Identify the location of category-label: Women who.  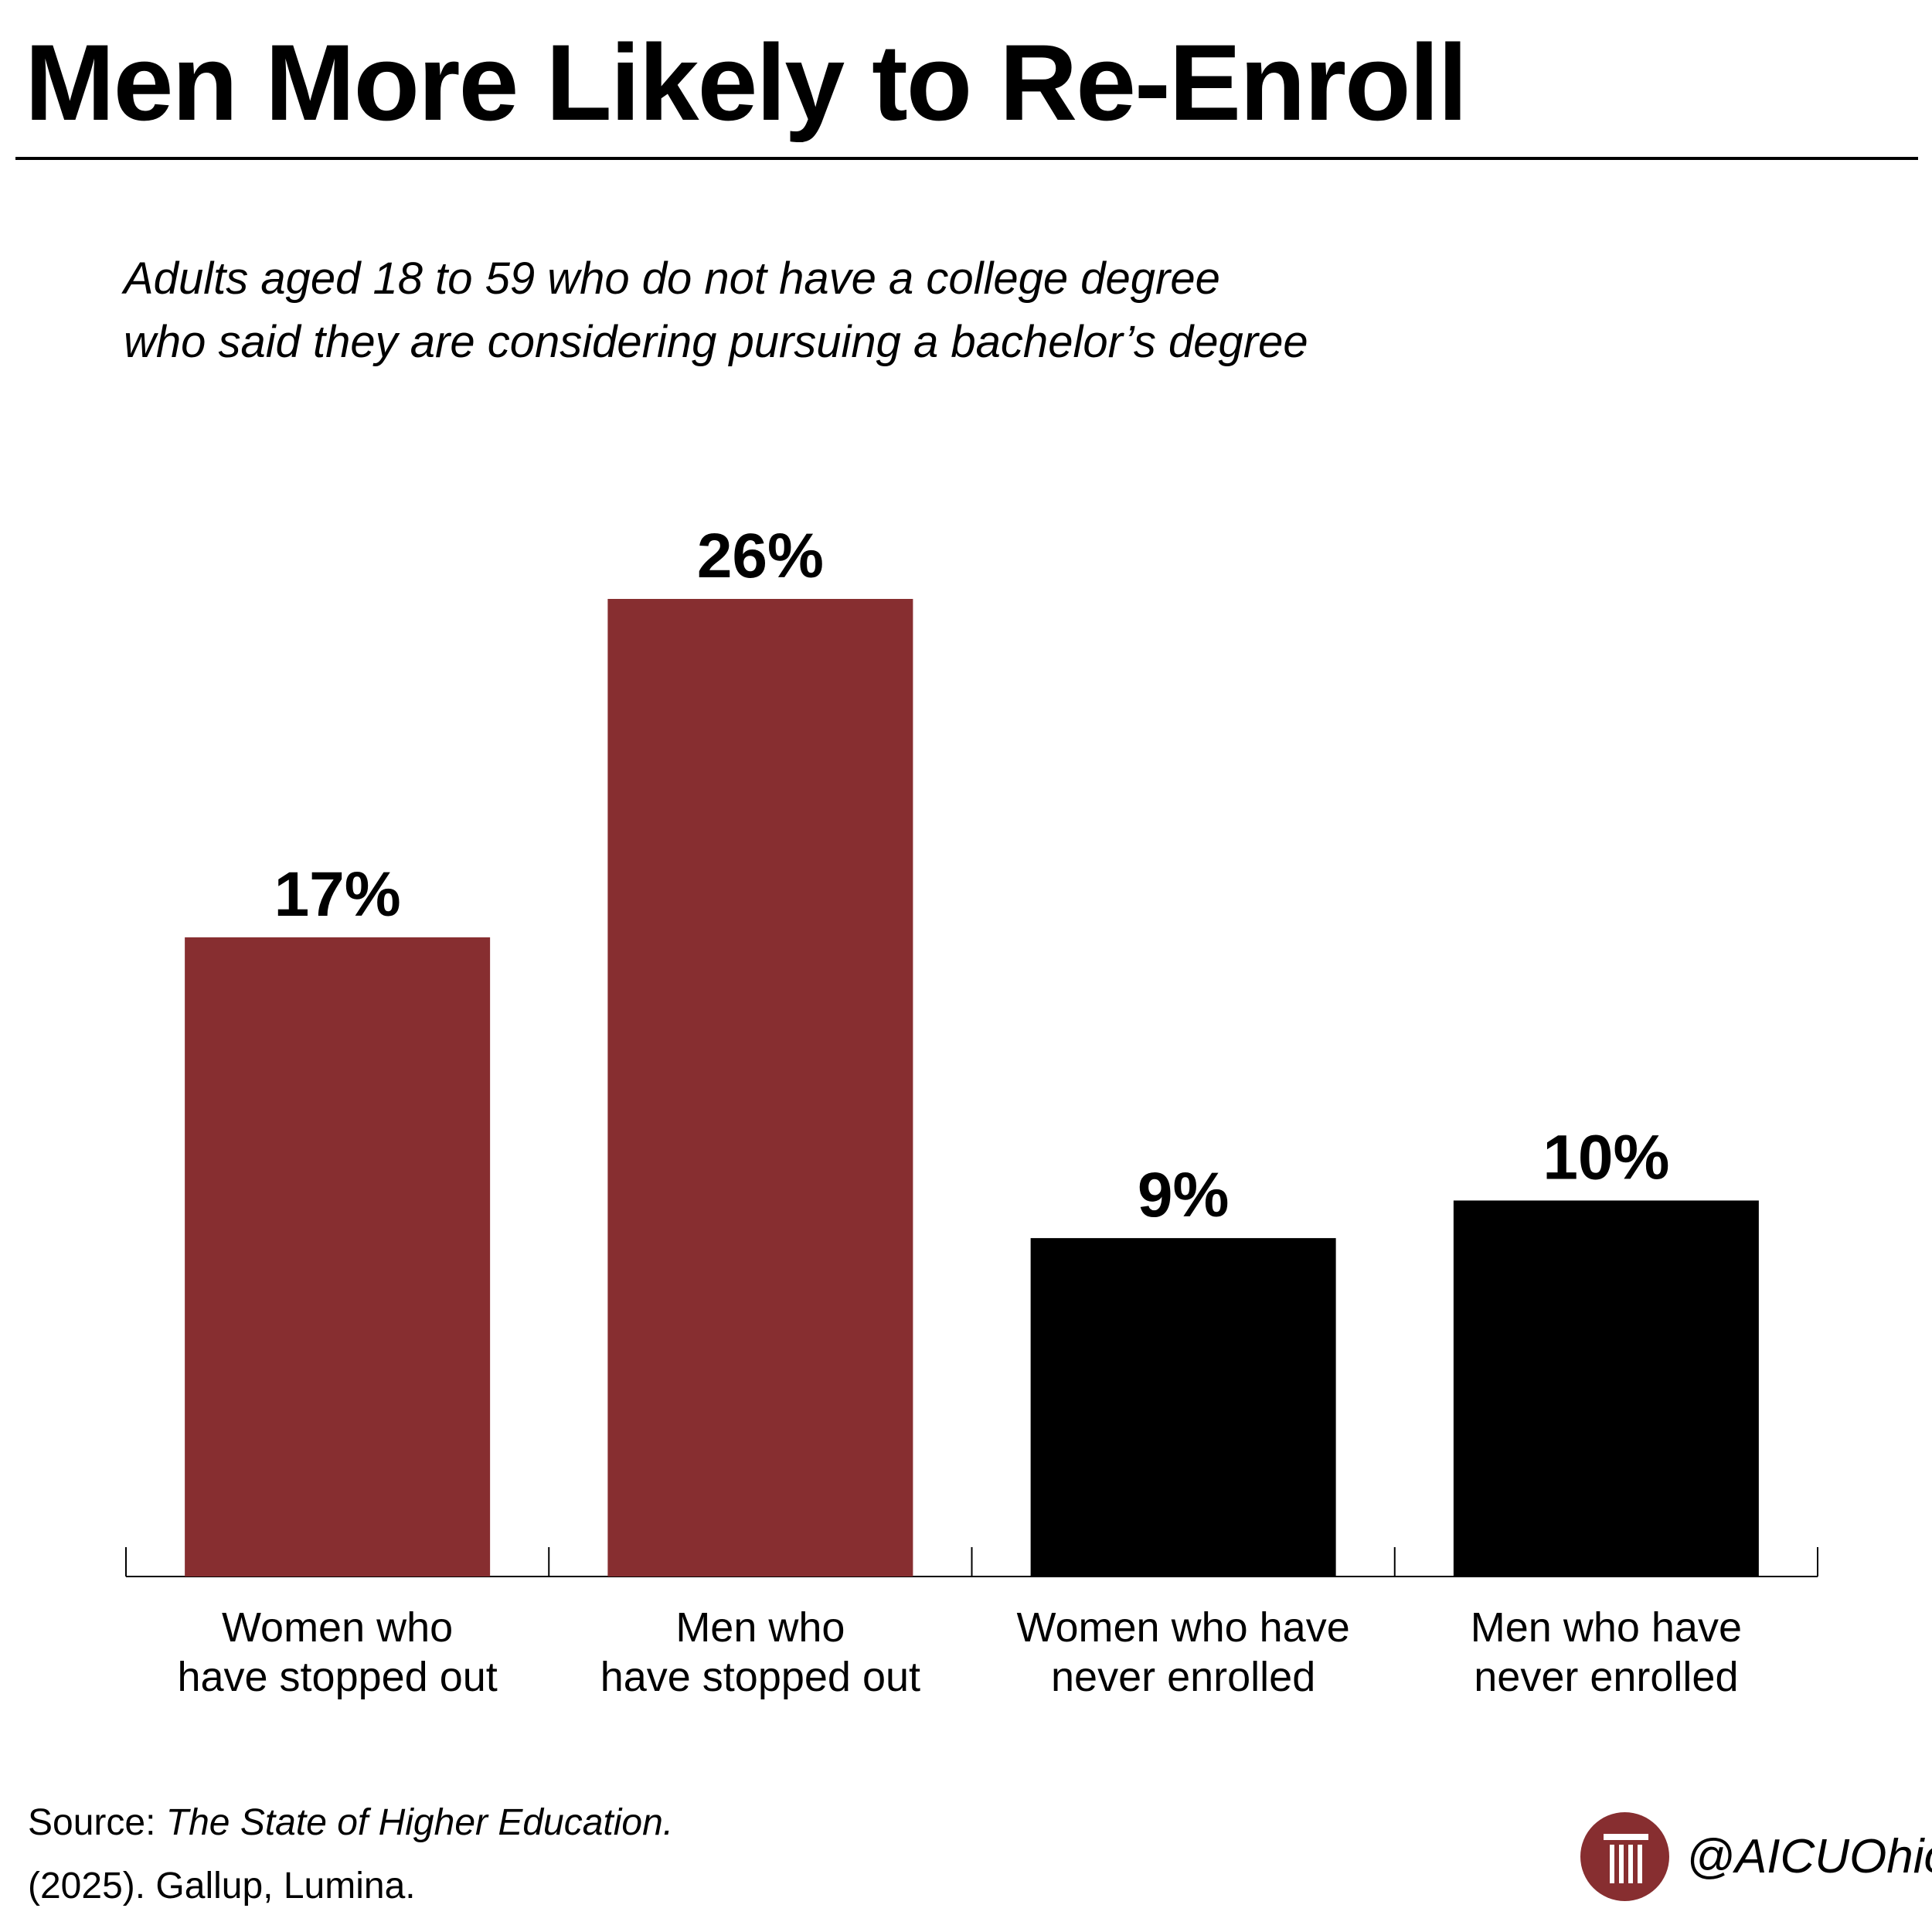
(337, 1628).